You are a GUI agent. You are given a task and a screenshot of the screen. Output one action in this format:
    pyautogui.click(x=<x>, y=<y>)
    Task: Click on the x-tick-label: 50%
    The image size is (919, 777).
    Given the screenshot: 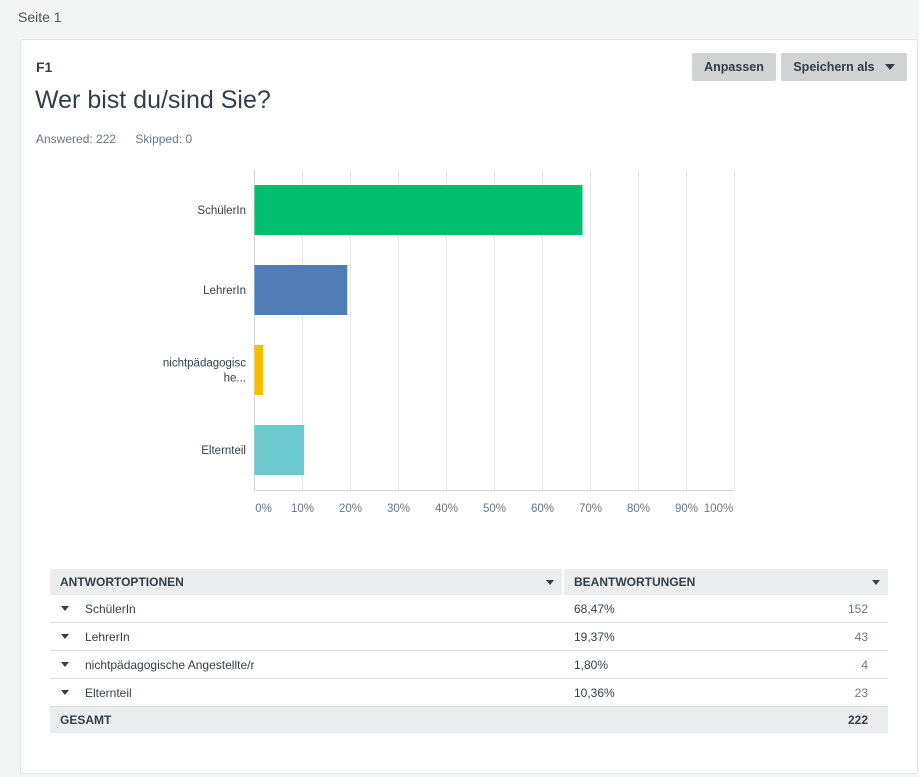 What is the action you would take?
    pyautogui.click(x=494, y=509)
    